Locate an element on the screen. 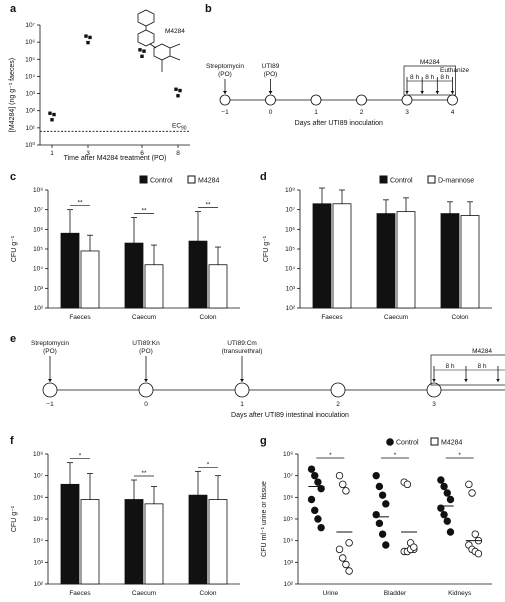 This screenshot has height=602, width=505. a-ytick-label: 10⁶ is located at coordinates (30, 42).